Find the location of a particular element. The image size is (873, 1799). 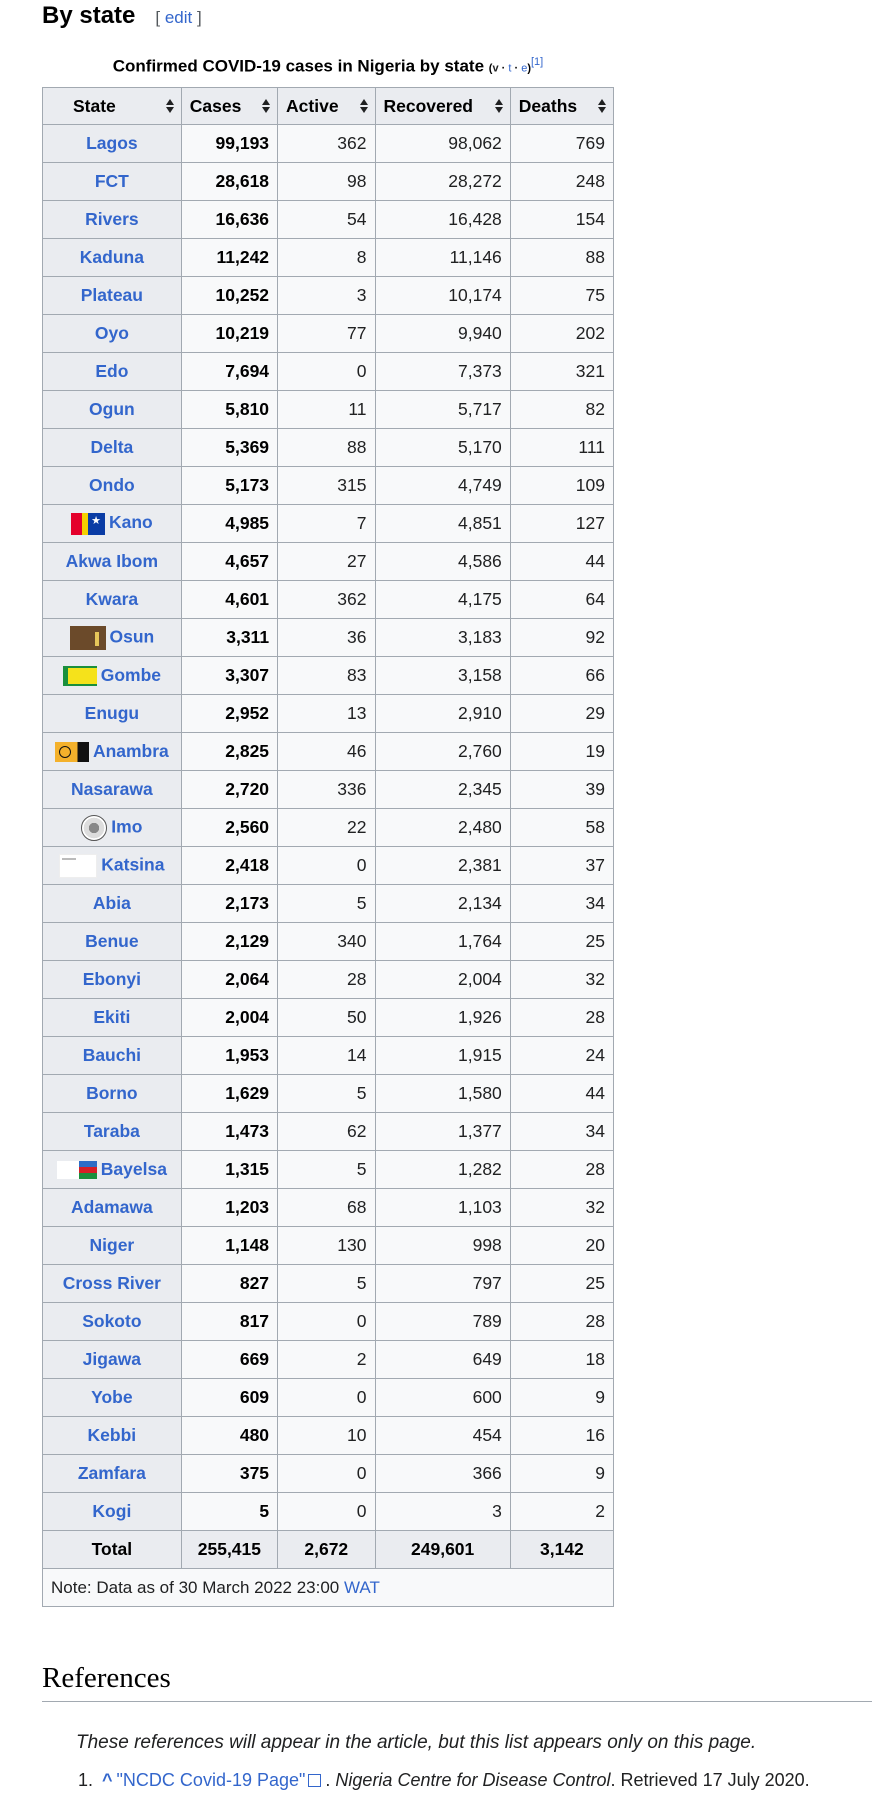

edit-link: edit is located at coordinates (178, 17).